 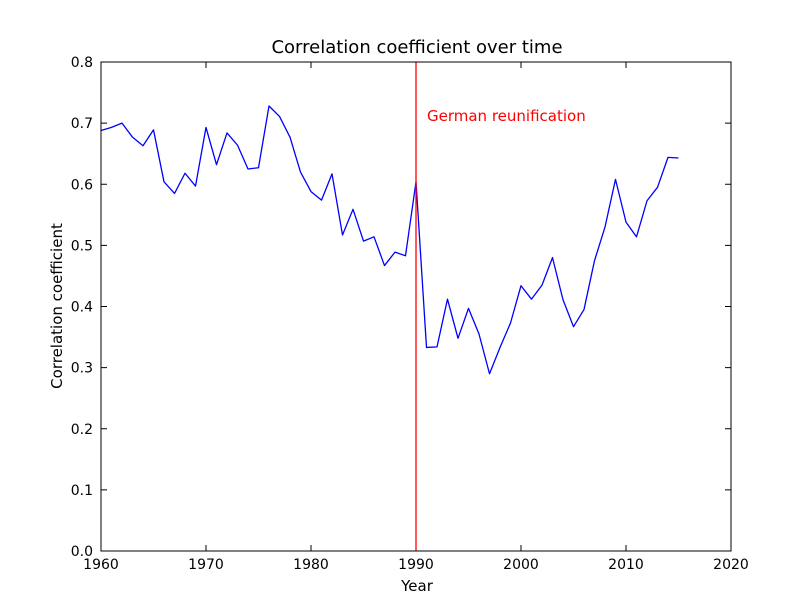 What do you see at coordinates (417, 586) in the screenshot?
I see `x-axis-label: Year` at bounding box center [417, 586].